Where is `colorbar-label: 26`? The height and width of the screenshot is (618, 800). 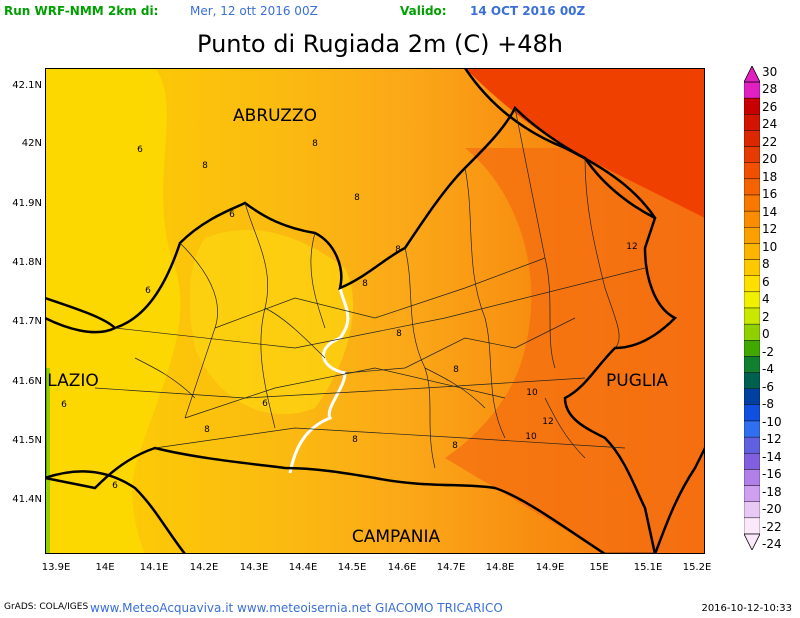 colorbar-label: 26 is located at coordinates (770, 106).